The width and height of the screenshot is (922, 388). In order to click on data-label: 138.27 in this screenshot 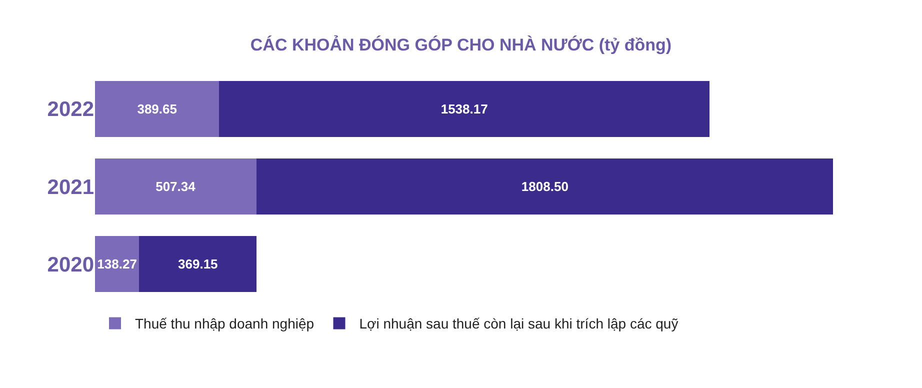, I will do `click(117, 264)`.